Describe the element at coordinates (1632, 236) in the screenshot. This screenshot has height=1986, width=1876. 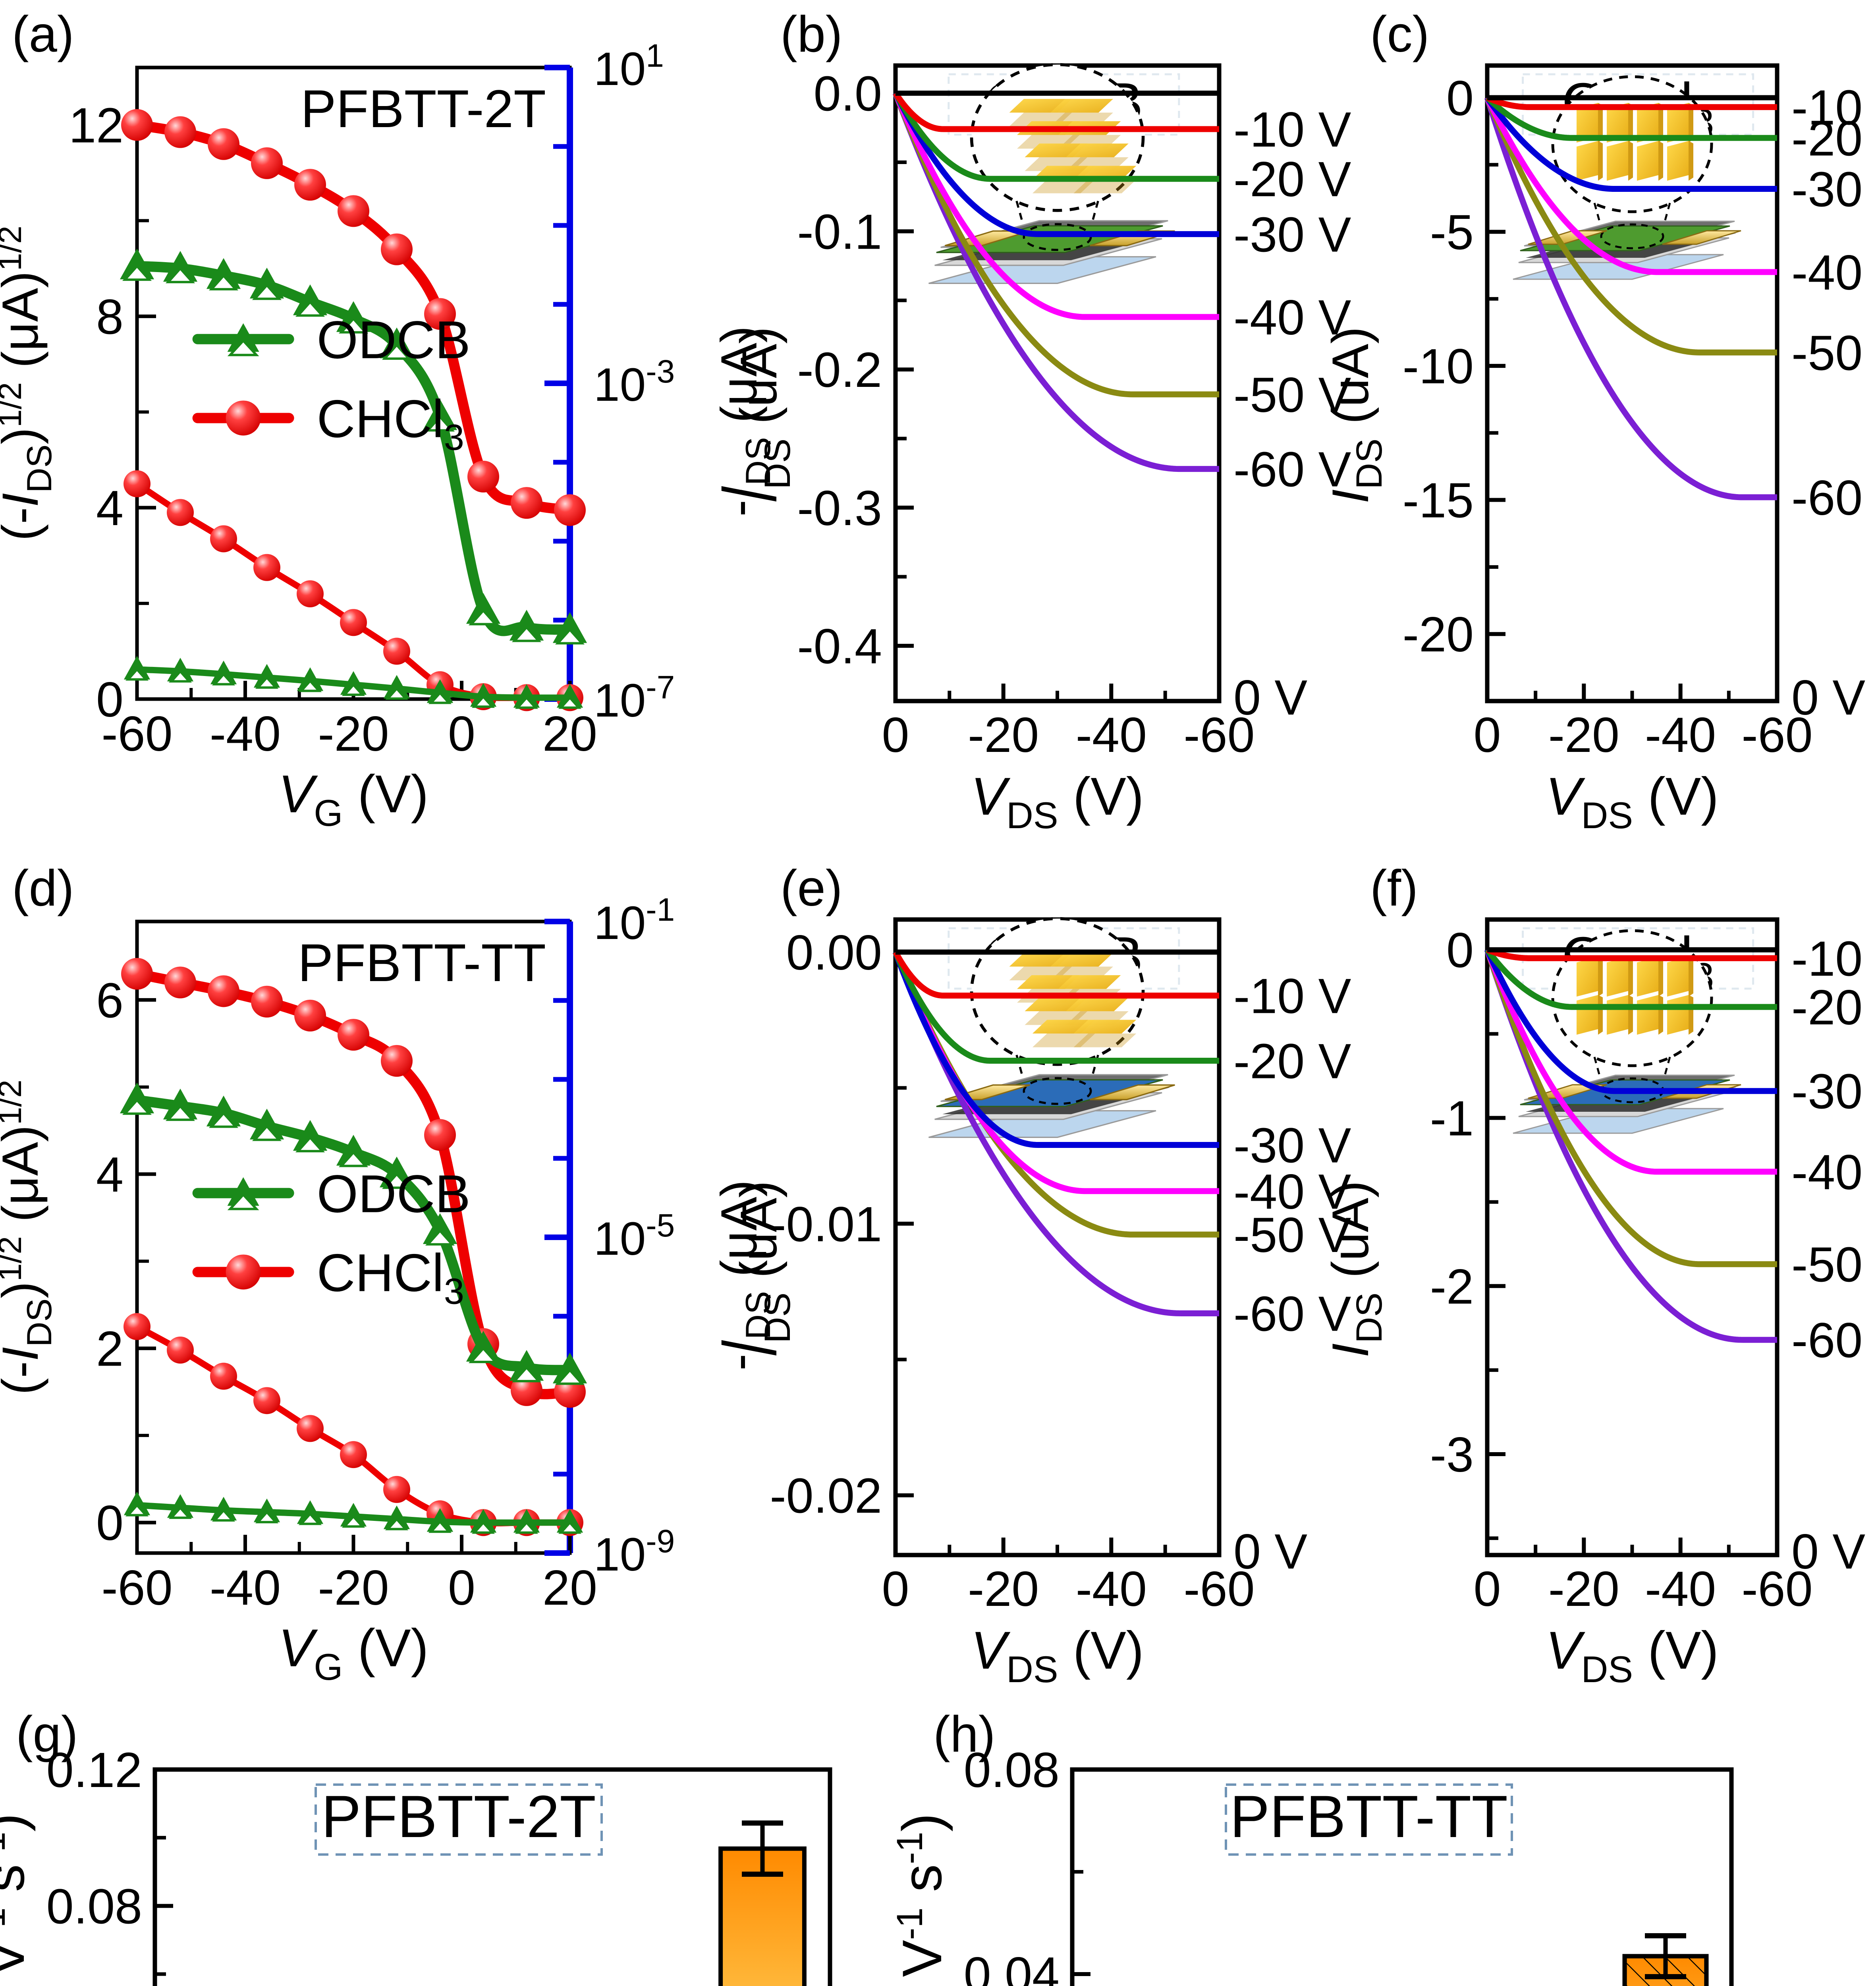
I see `channel-region` at that location.